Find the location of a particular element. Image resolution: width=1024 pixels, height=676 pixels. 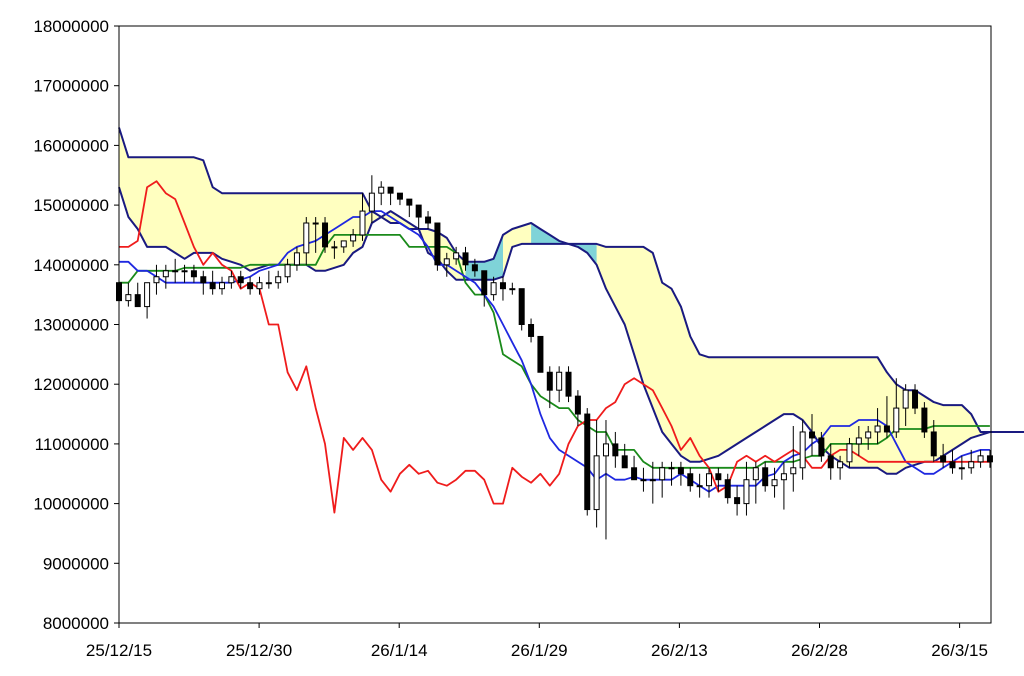

x-tick-label: 26/1/14 is located at coordinates (399, 650).